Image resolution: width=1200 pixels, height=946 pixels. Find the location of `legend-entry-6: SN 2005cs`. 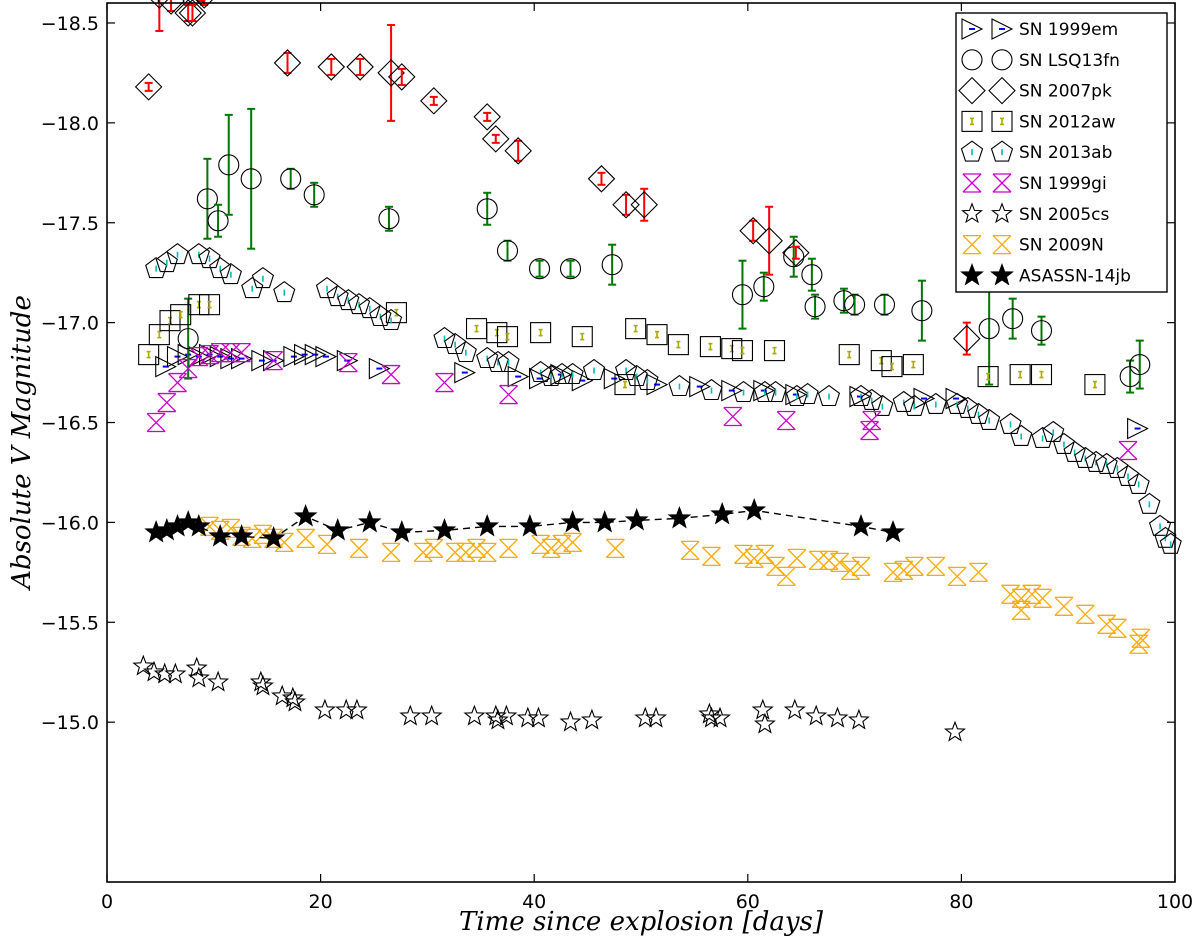

legend-entry-6: SN 2005cs is located at coordinates (1035, 213).